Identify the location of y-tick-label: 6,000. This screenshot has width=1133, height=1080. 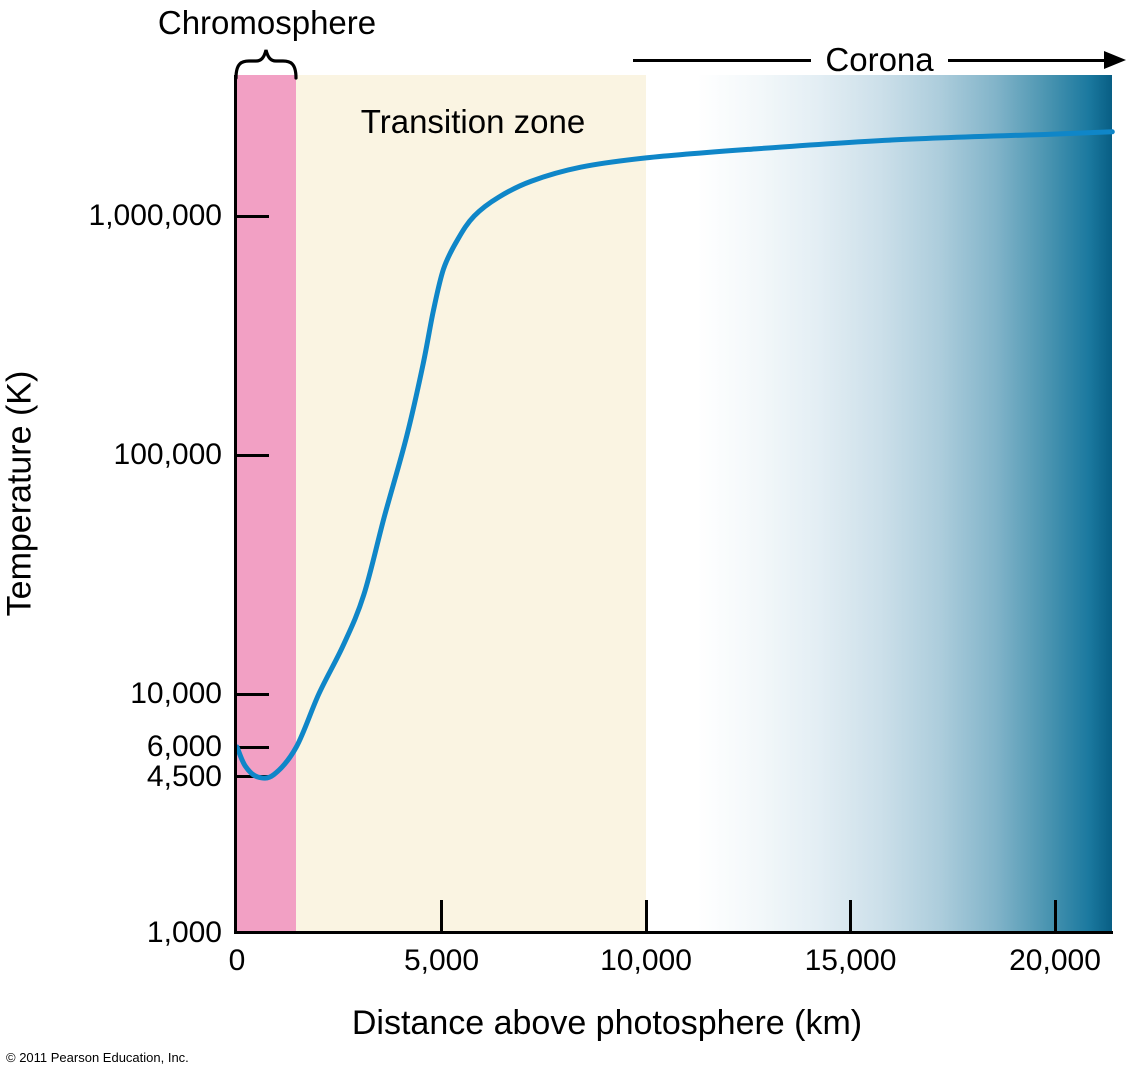
(184, 747).